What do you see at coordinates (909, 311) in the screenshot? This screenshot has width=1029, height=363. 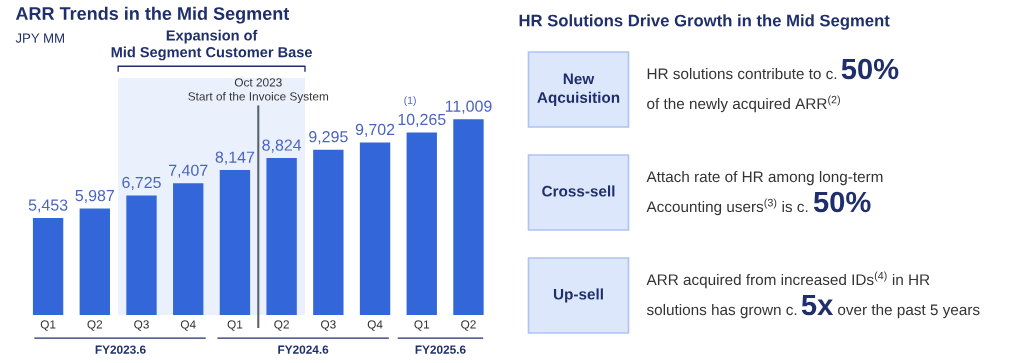 I see `text: over the past 5 years` at bounding box center [909, 311].